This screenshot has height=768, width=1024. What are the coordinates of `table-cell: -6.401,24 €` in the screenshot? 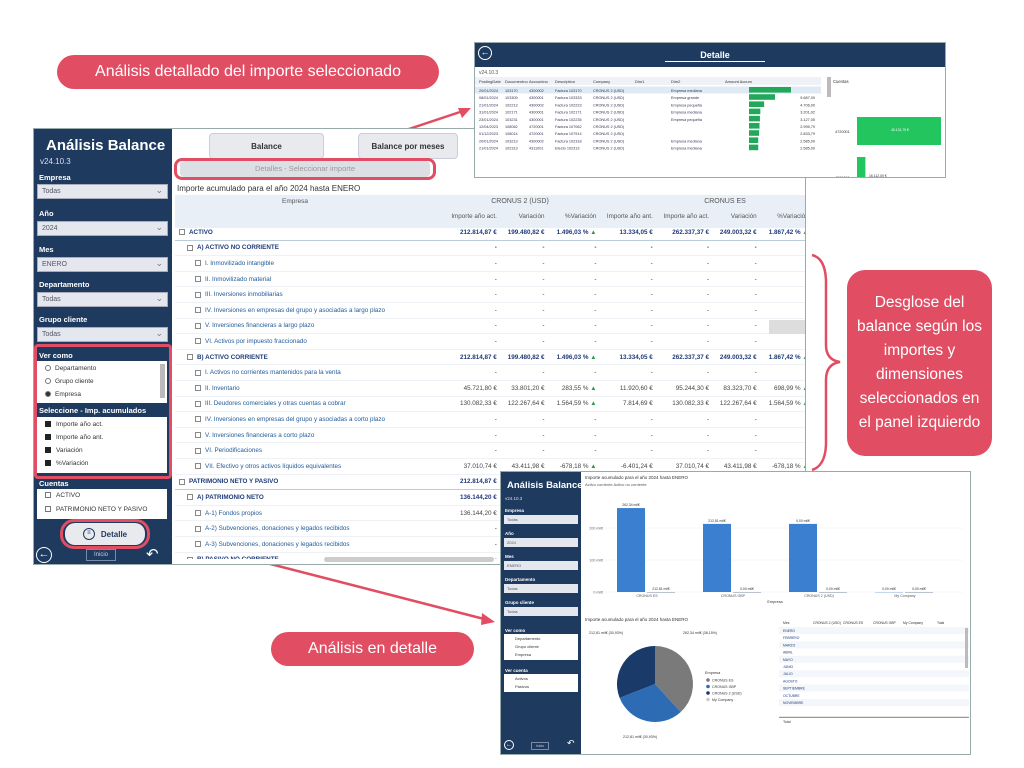 It's located at (627, 467).